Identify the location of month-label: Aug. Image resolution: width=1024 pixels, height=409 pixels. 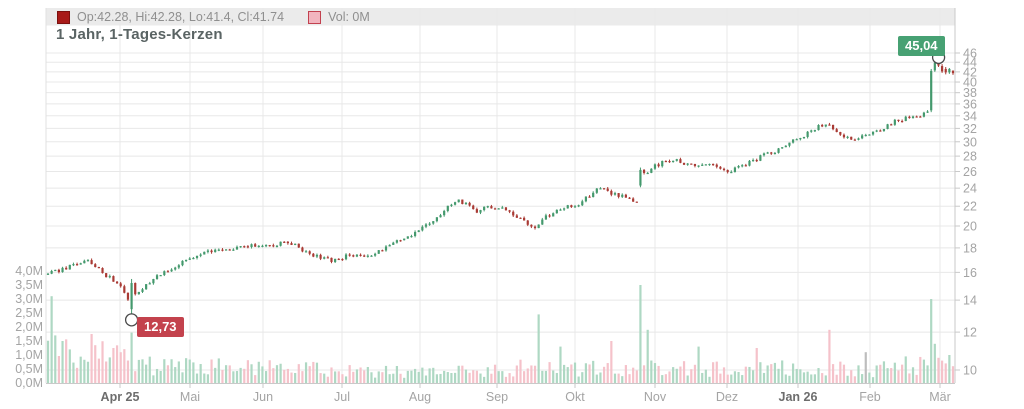
(420, 397).